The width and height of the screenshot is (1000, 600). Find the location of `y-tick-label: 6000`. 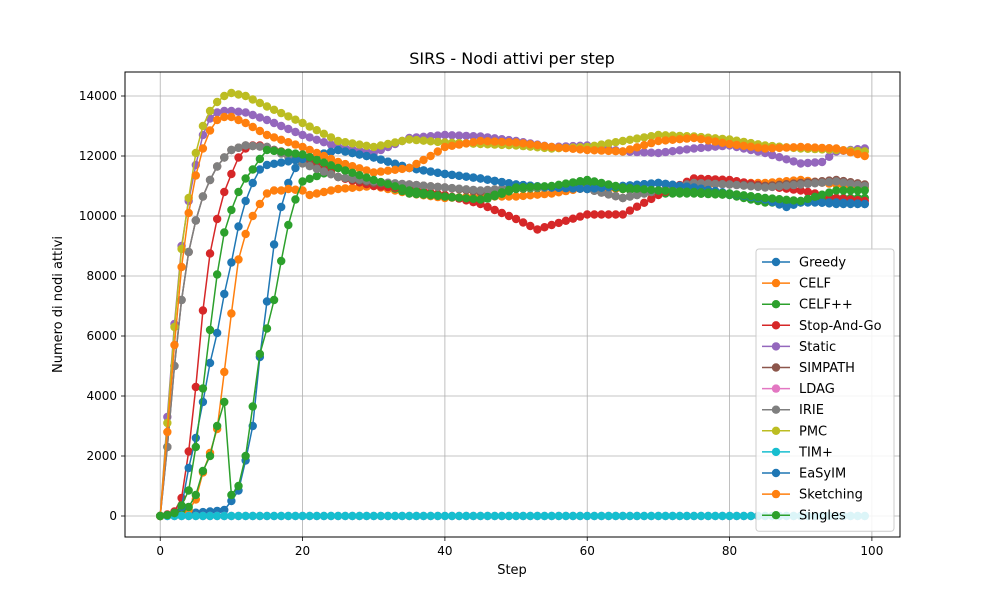

y-tick-label: 6000 is located at coordinates (101, 336).